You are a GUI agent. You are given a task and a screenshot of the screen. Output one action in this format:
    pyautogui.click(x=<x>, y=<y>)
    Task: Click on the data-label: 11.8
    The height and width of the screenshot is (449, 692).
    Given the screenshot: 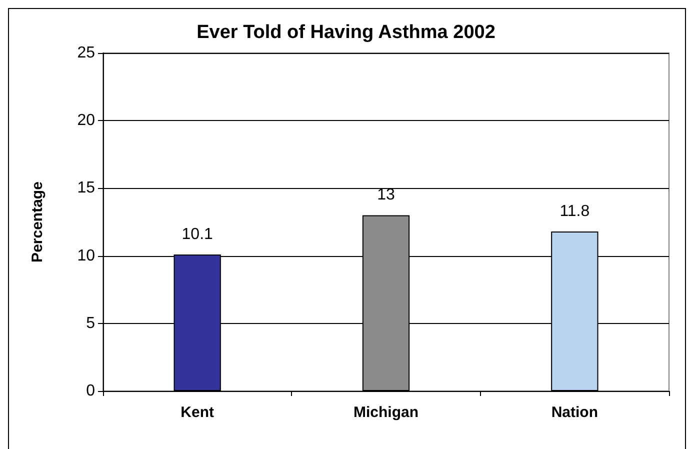 What is the action you would take?
    pyautogui.click(x=575, y=211)
    